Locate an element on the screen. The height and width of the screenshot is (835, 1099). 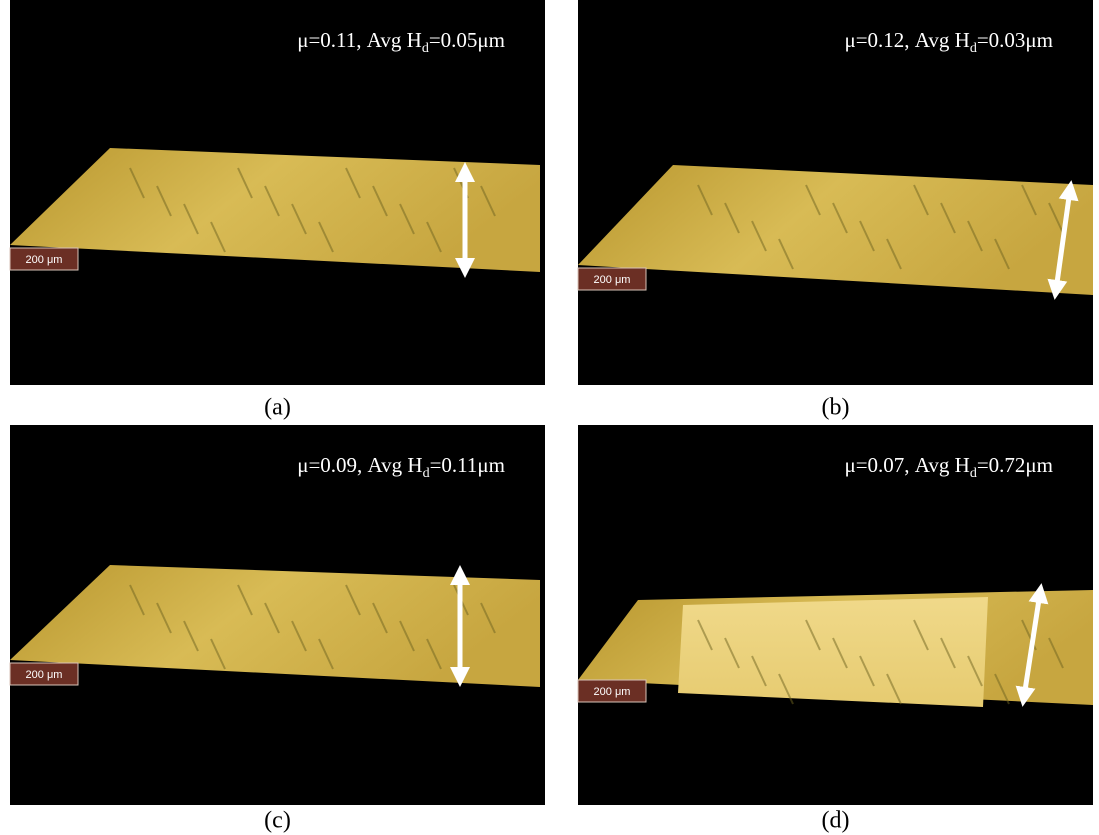
annotation-main: μ=0.07, Avg H is located at coordinates (906, 465).